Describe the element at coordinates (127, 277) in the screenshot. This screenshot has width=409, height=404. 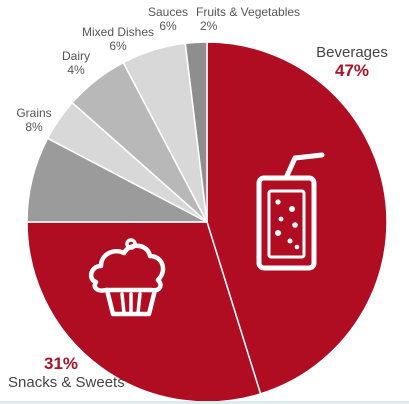
I see `cupcake-icon` at that location.